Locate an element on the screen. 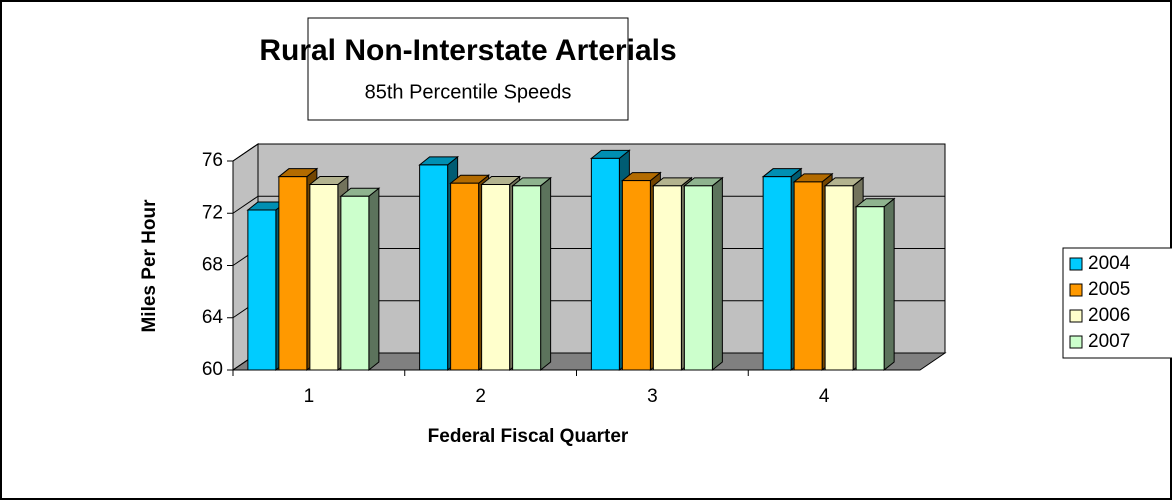  x-tick-label: 4 is located at coordinates (824, 396).